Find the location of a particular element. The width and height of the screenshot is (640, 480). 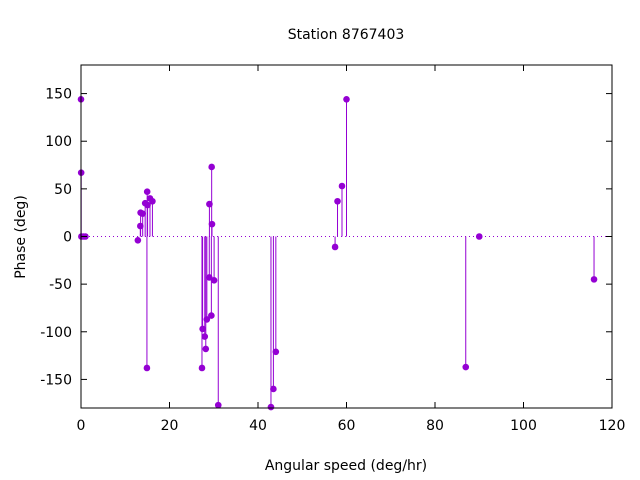

x-tick-label: 120 is located at coordinates (612, 426).